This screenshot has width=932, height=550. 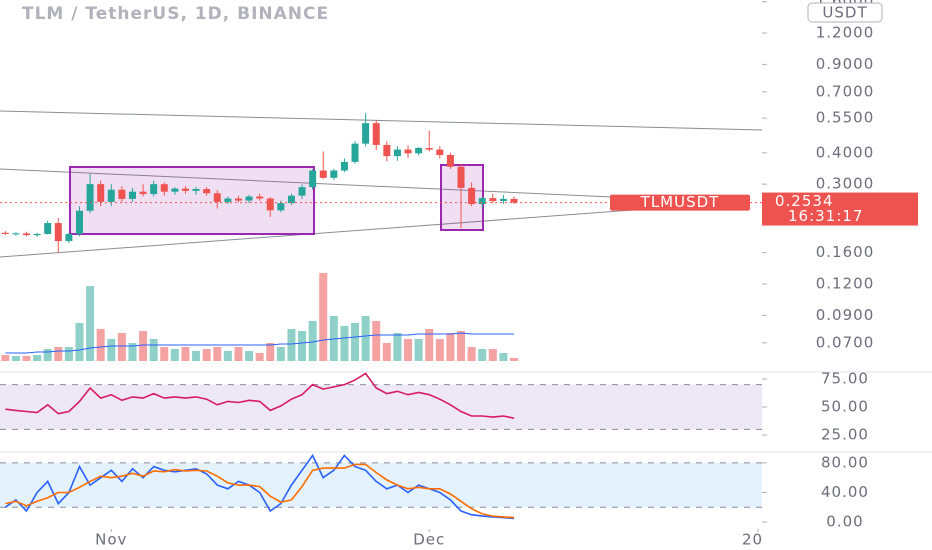 I want to click on y-tick-label: 0.1600, so click(x=845, y=252).